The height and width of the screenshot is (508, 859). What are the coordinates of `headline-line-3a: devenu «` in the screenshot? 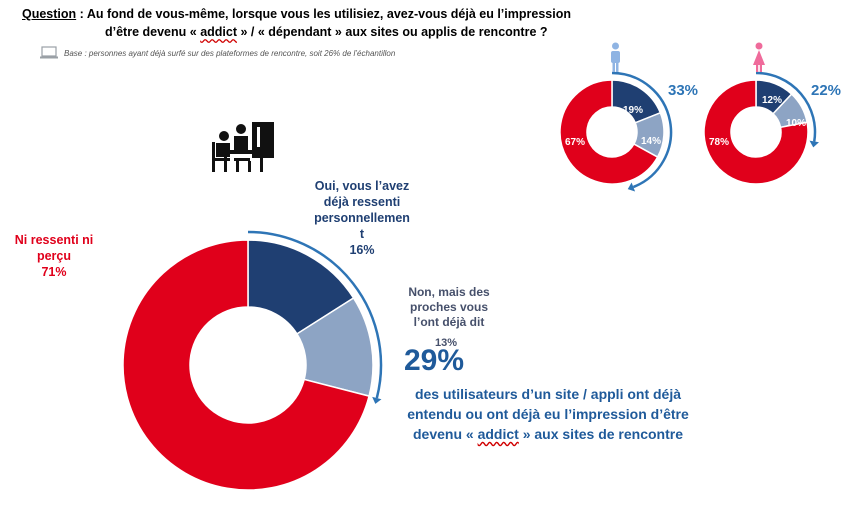 It's located at (445, 434).